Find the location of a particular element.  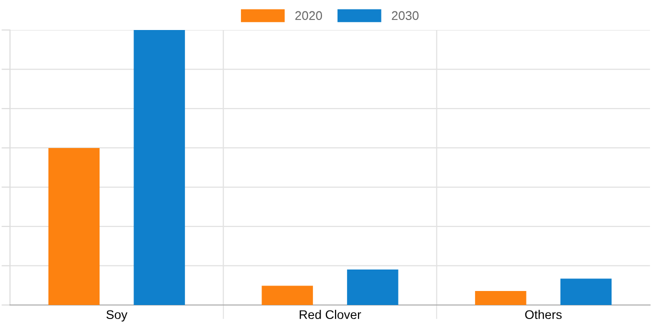

legend-label: 2030 is located at coordinates (405, 15).